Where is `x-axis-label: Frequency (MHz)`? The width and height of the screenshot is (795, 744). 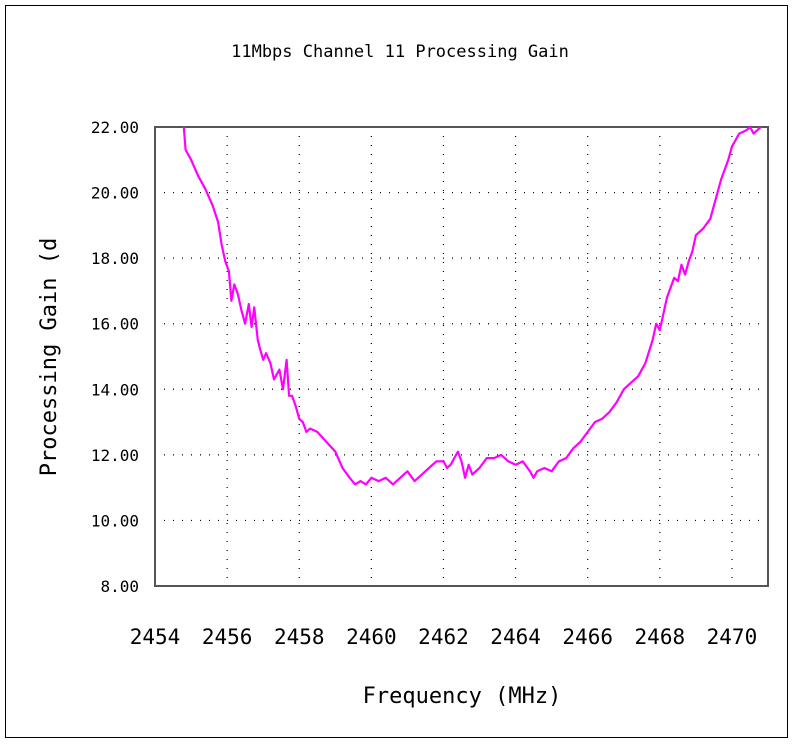
x-axis-label: Frequency (MHz) is located at coordinates (462, 696).